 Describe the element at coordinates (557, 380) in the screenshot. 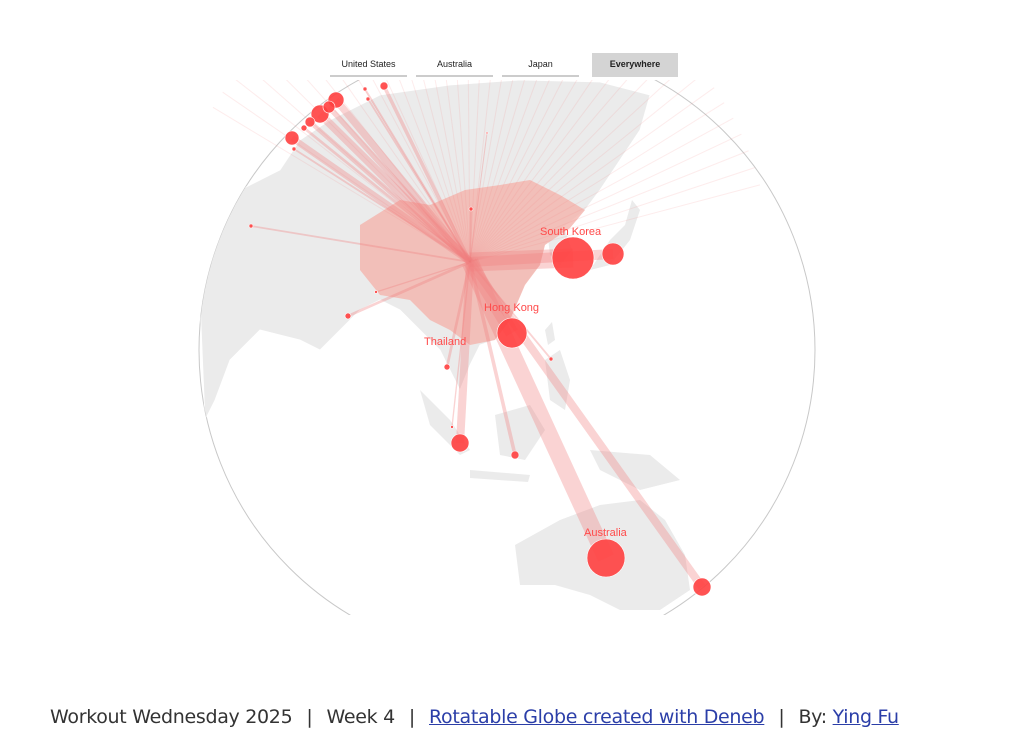

I see `land-philippines` at that location.